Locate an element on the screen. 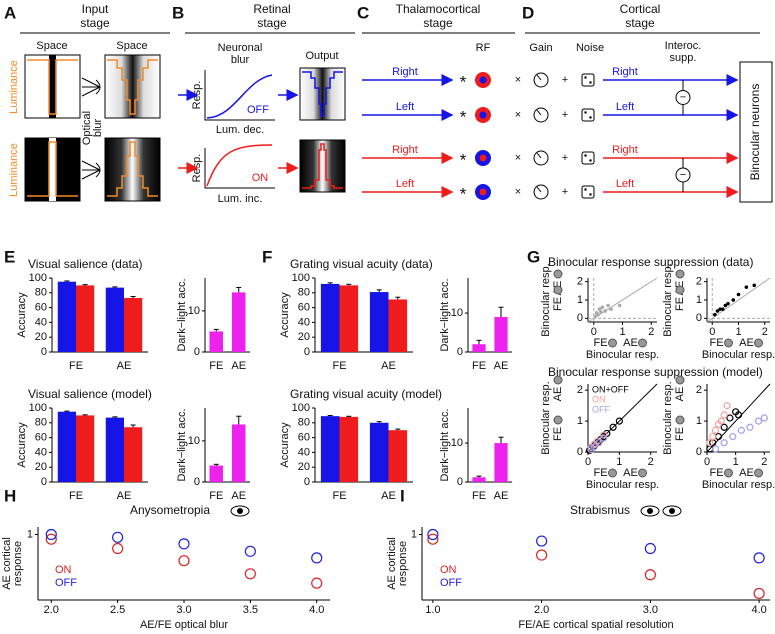  eye-label: AE is located at coordinates (680, 394).